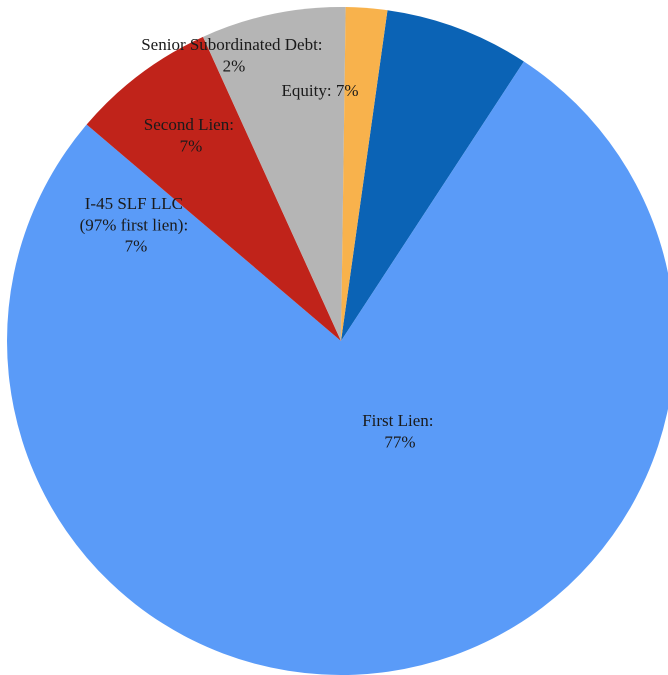 The width and height of the screenshot is (668, 675). Describe the element at coordinates (364, 174) in the screenshot. I see `pie-slice-senior-subordinated-debt` at that location.